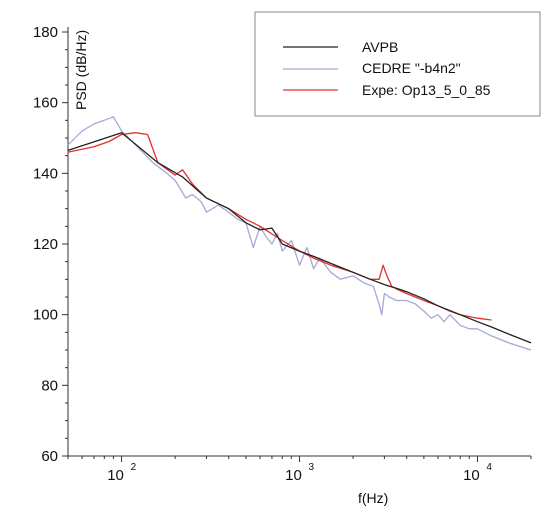  What do you see at coordinates (45, 315) in the screenshot?
I see `y-tick-label: 100` at bounding box center [45, 315].